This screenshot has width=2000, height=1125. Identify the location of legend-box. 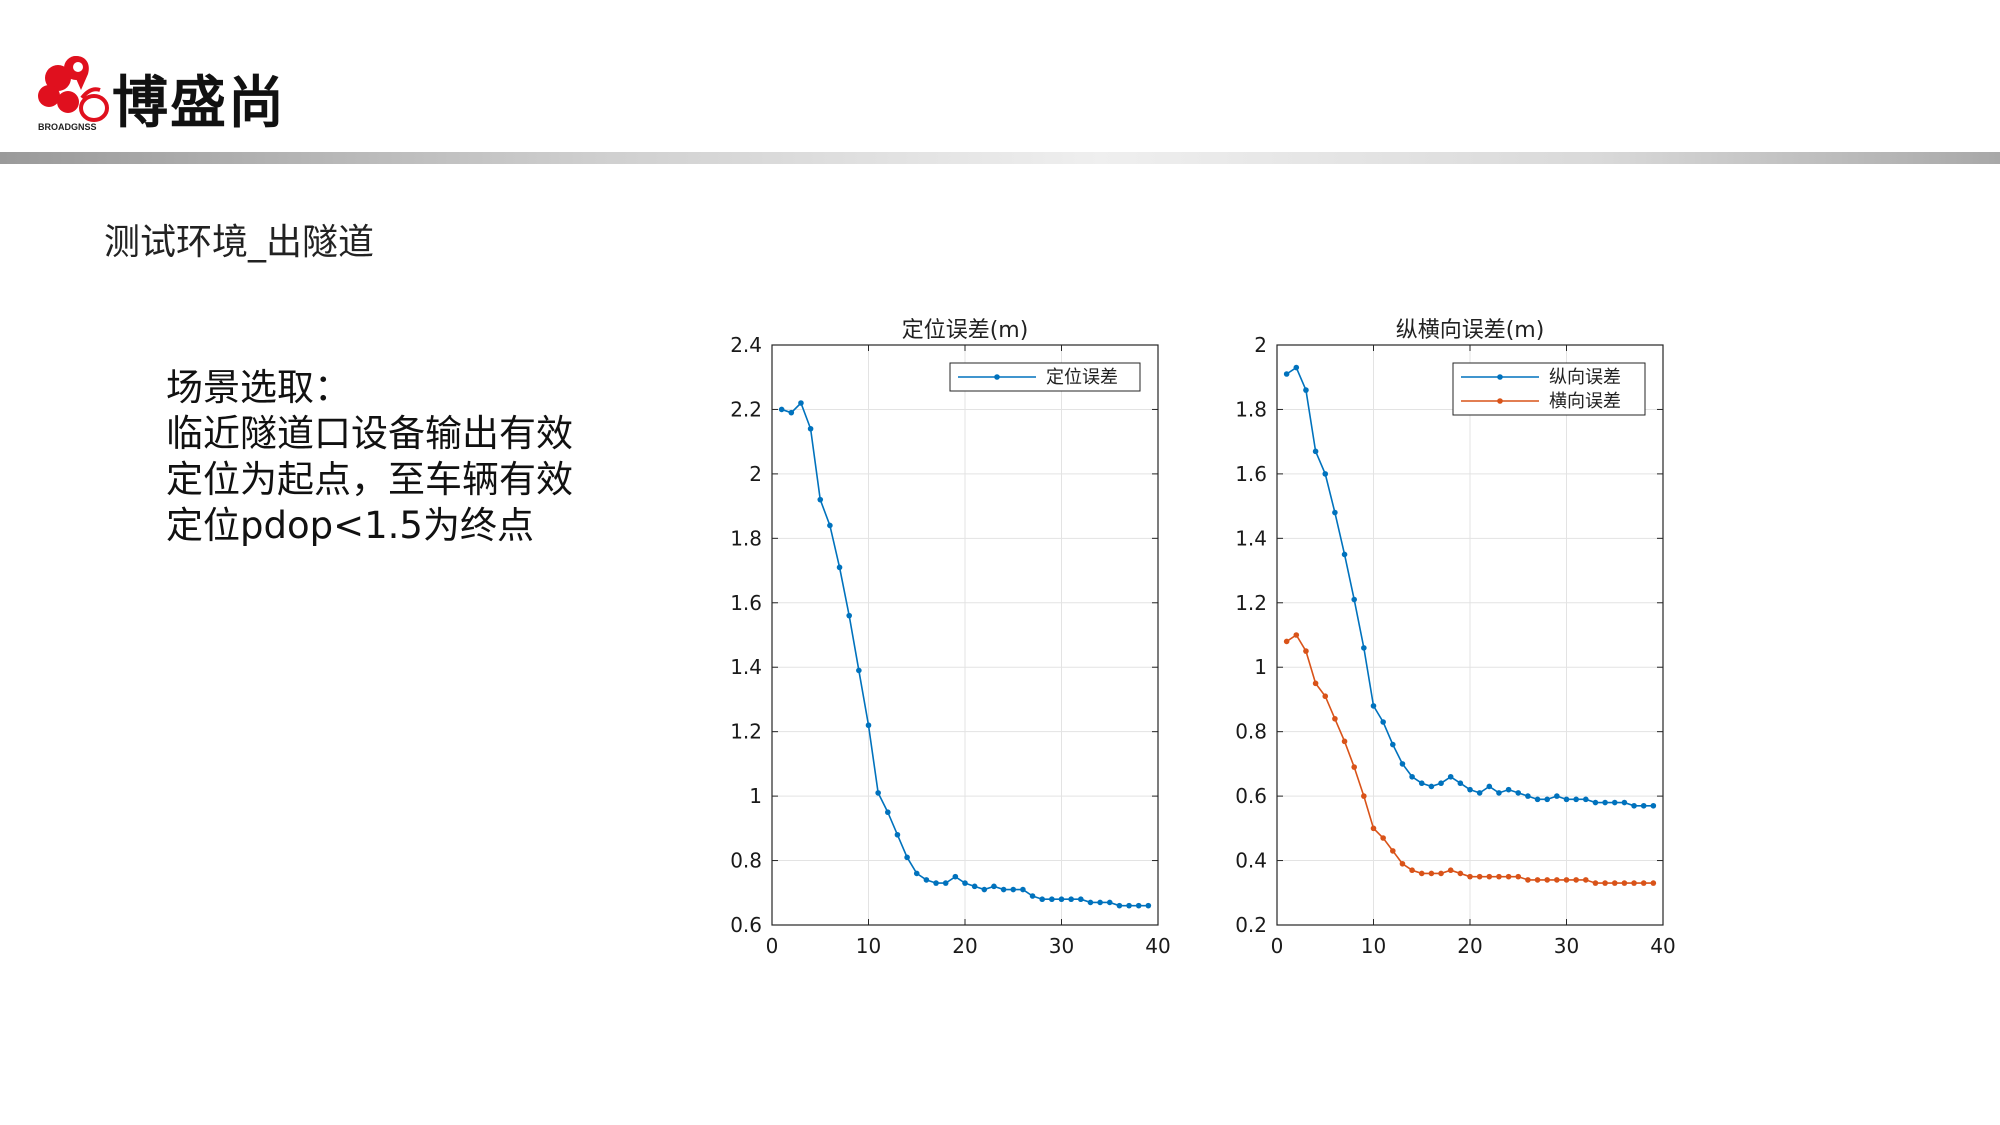
(1549, 389).